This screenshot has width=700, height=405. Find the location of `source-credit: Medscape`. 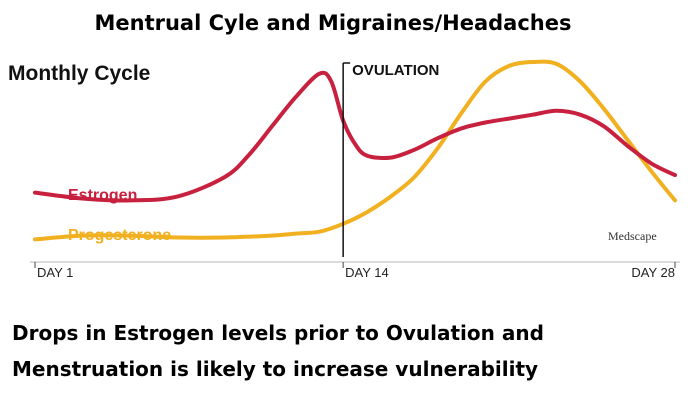

source-credit: Medscape is located at coordinates (632, 236).